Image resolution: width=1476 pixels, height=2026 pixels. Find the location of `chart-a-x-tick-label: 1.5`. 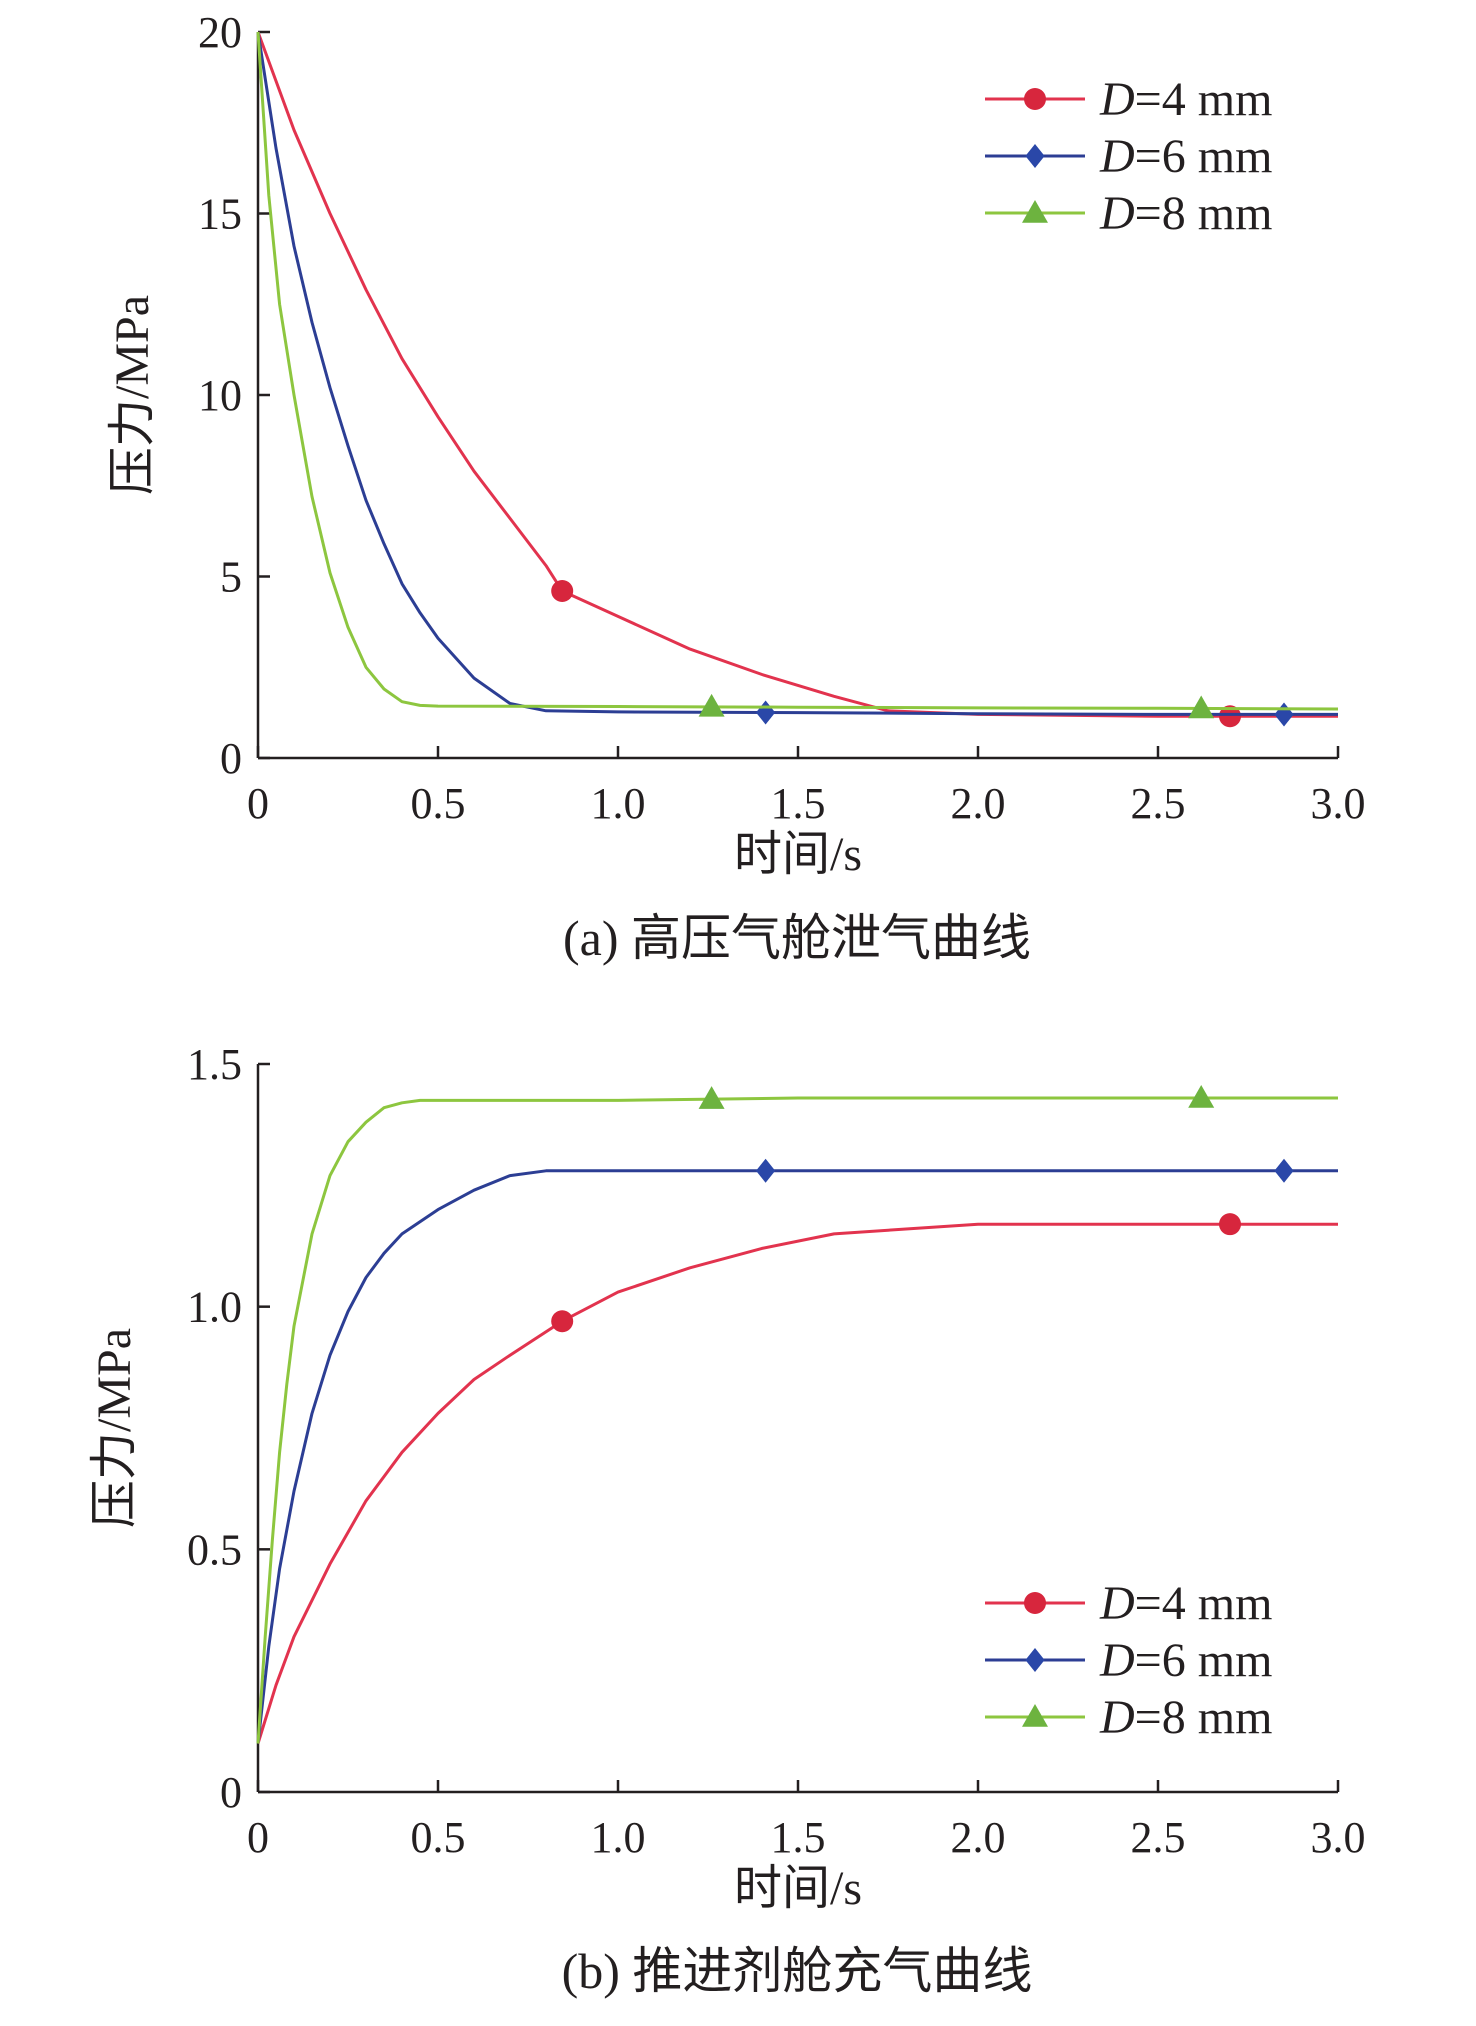

chart-a-x-tick-label: 1.5 is located at coordinates (798, 803).